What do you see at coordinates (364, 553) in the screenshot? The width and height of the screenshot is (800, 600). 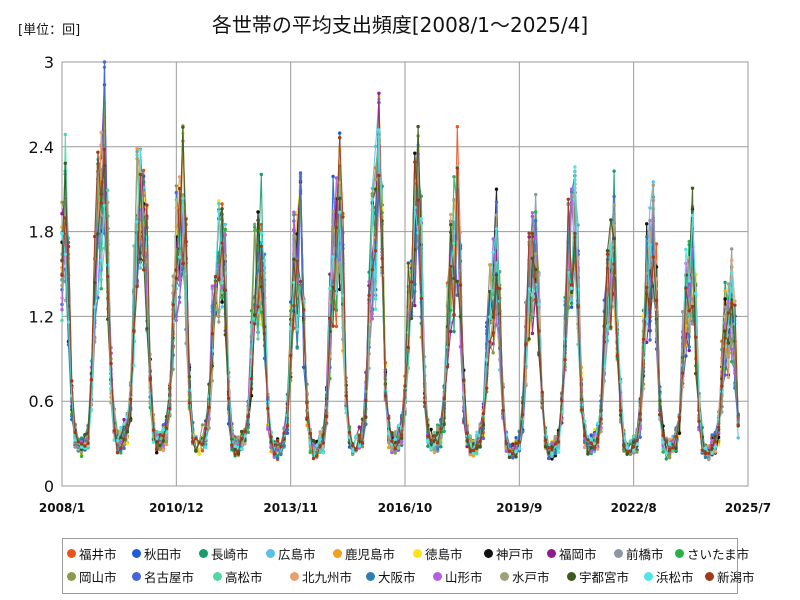 I see `legend-item: 鹿児島市` at bounding box center [364, 553].